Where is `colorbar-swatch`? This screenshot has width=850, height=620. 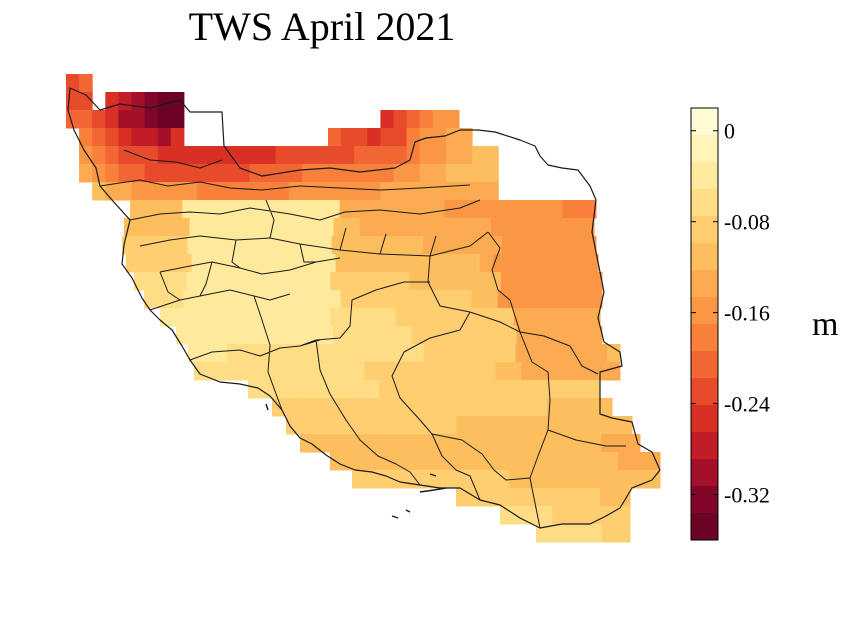
colorbar-swatch is located at coordinates (704, 230).